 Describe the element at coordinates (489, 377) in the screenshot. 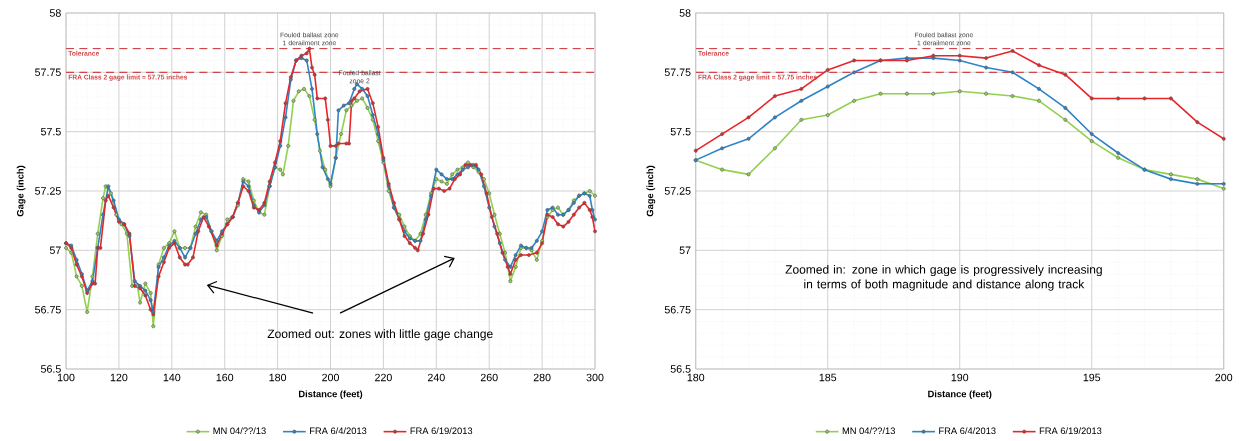

I see `x-tick-label: 260` at that location.